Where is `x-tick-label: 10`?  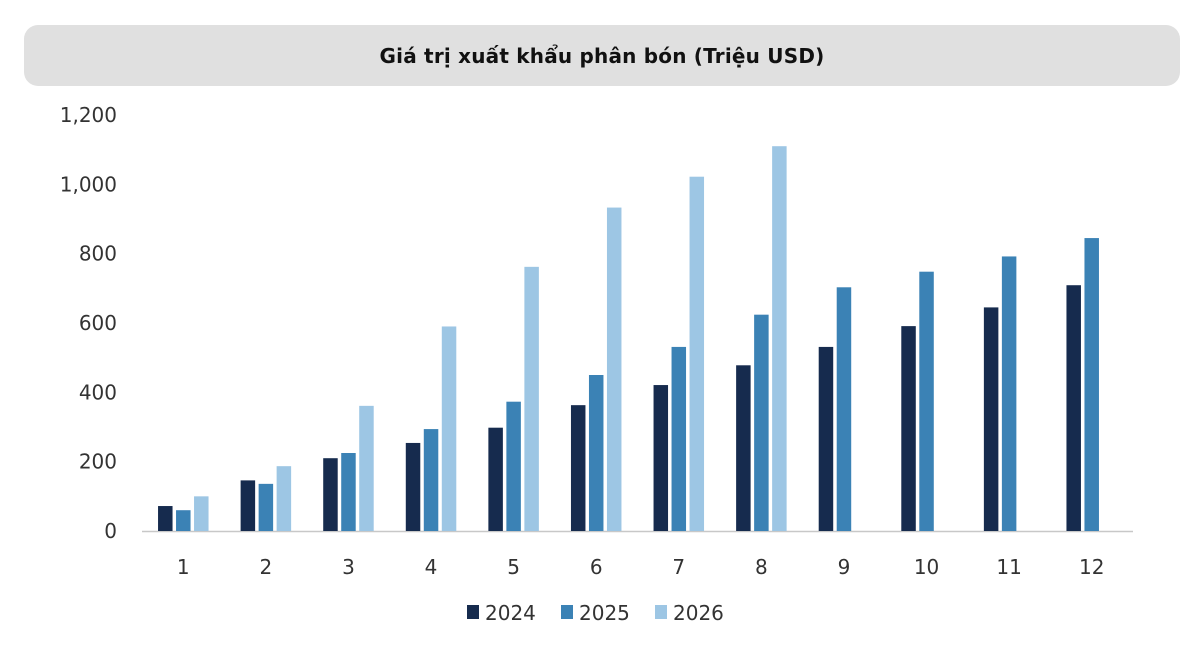
x-tick-label: 10 is located at coordinates (926, 567).